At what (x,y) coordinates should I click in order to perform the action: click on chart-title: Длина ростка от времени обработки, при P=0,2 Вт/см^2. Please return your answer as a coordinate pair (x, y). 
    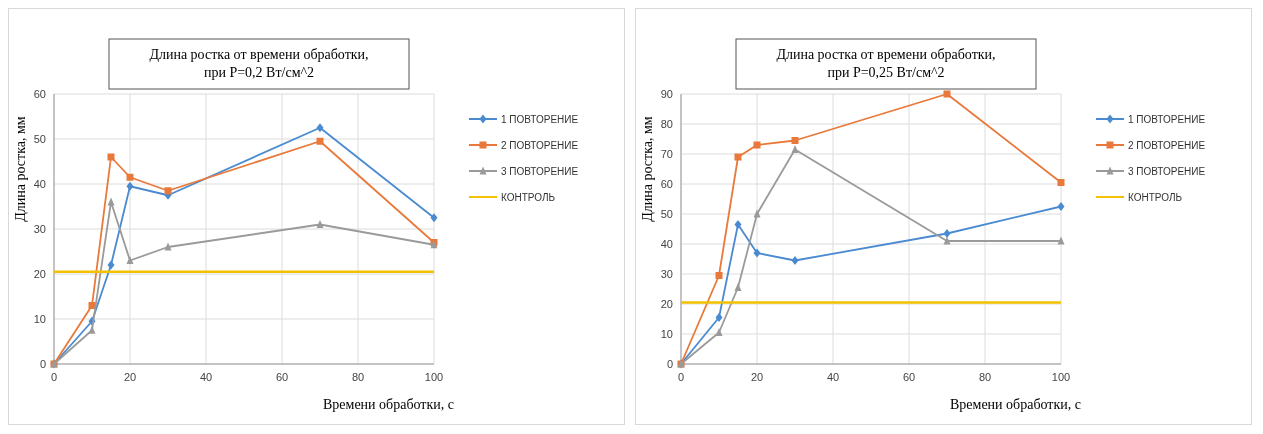
    Looking at the image, I should click on (259, 63).